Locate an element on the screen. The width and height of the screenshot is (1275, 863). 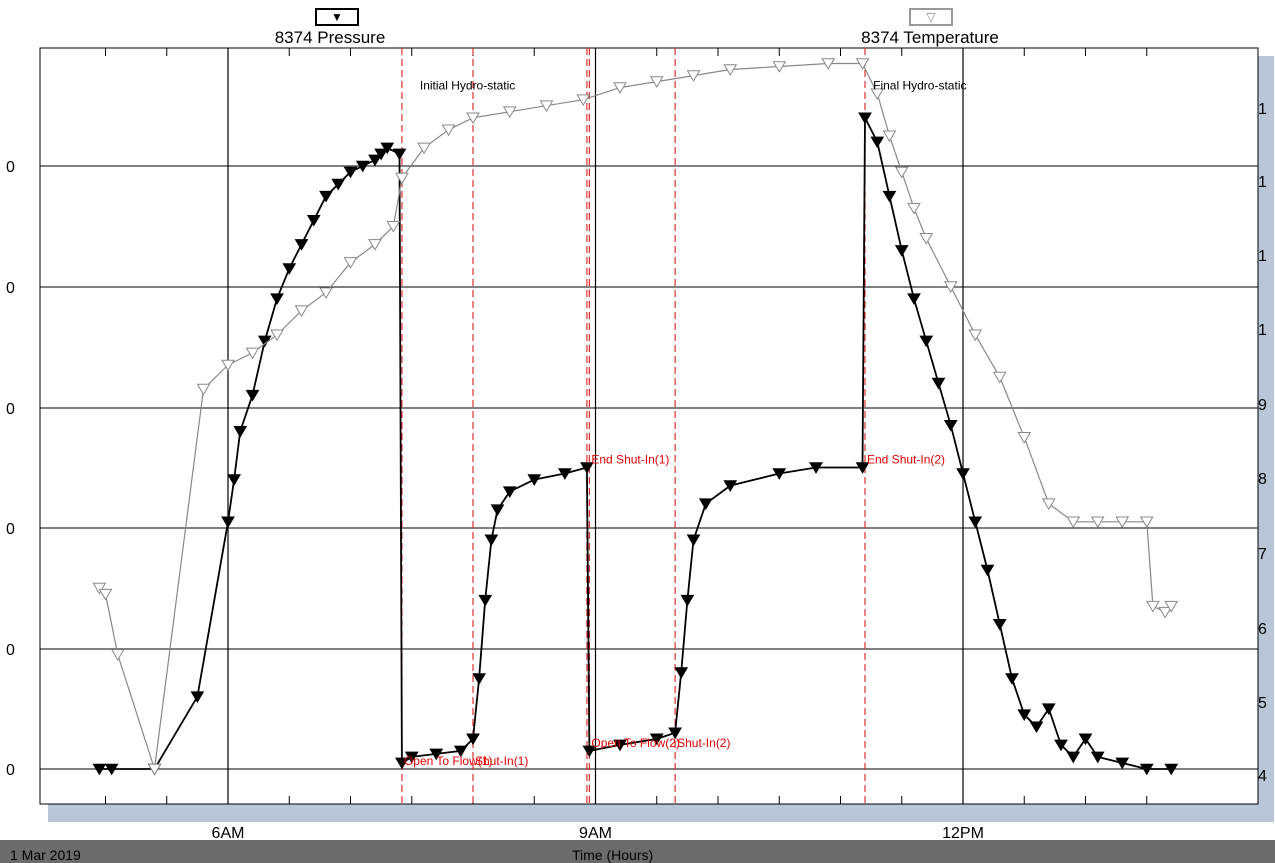
temperature-legend-swatch: ▽ is located at coordinates (931, 17).